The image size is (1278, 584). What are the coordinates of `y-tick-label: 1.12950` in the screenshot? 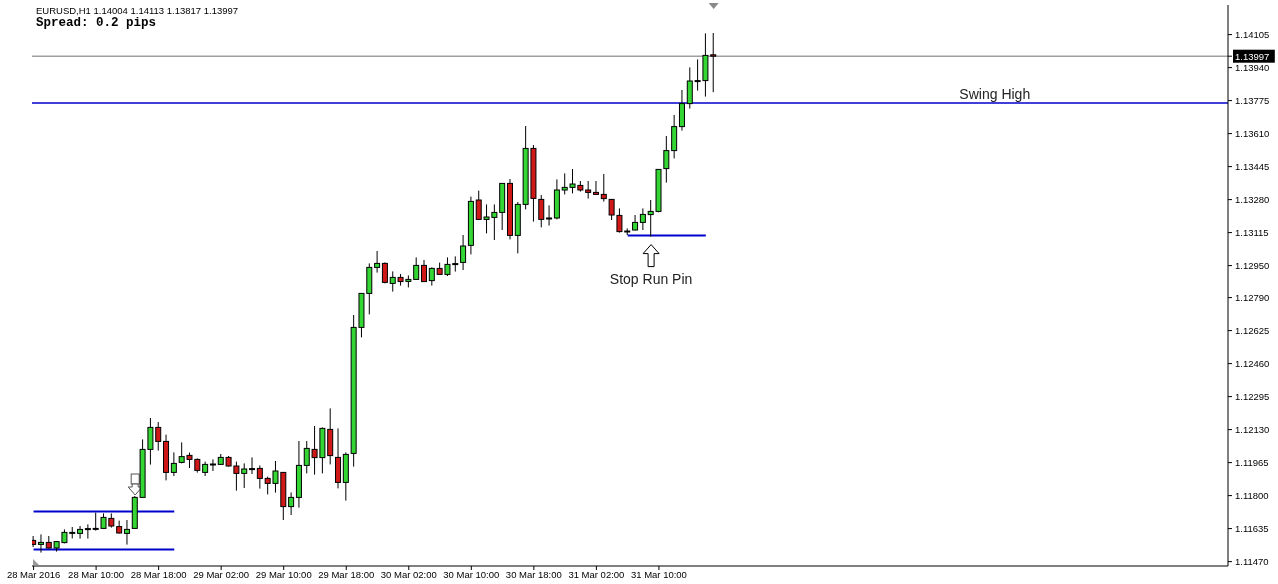 It's located at (1252, 265).